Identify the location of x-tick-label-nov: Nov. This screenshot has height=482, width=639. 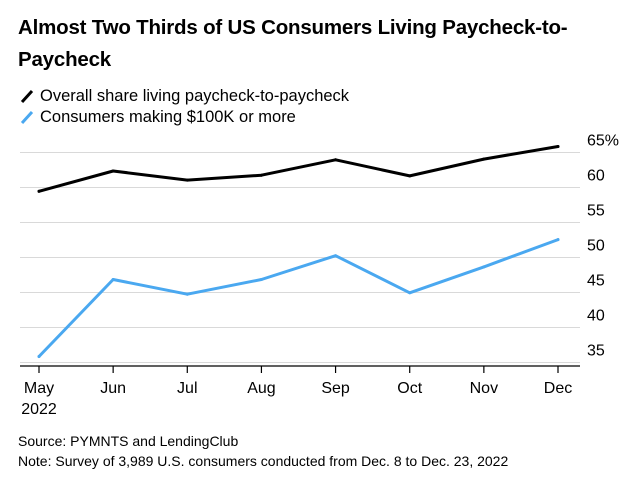
(484, 388).